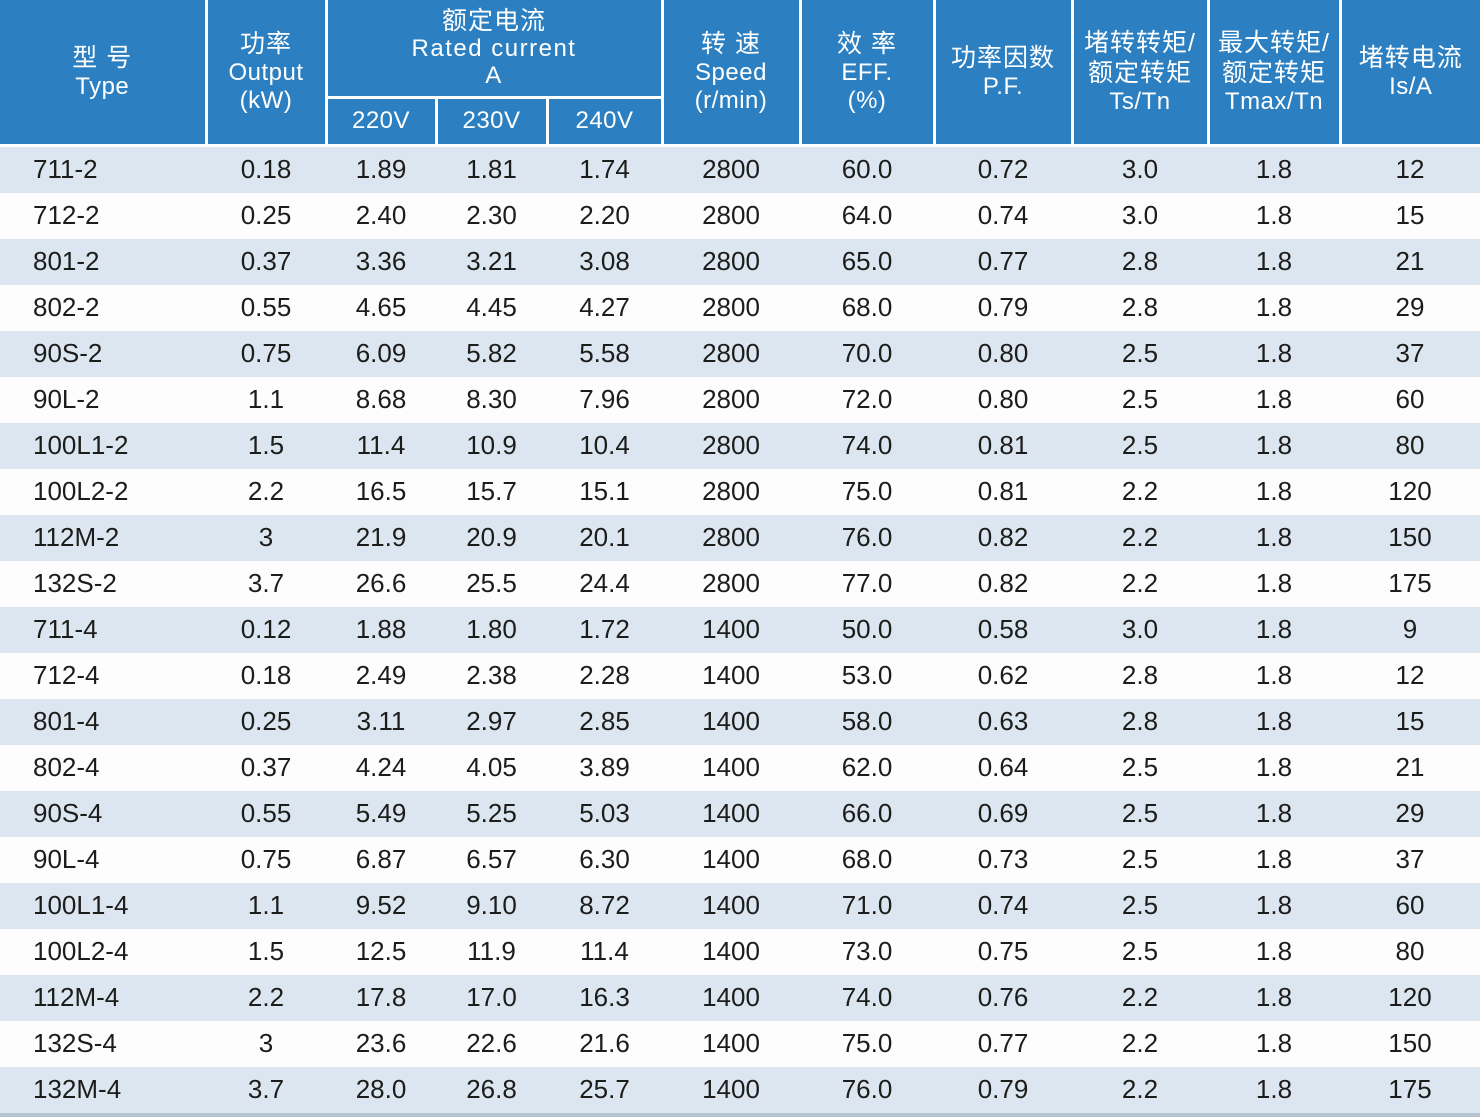 This screenshot has height=1117, width=1480. I want to click on cell-current-240v: 16.3, so click(604, 998).